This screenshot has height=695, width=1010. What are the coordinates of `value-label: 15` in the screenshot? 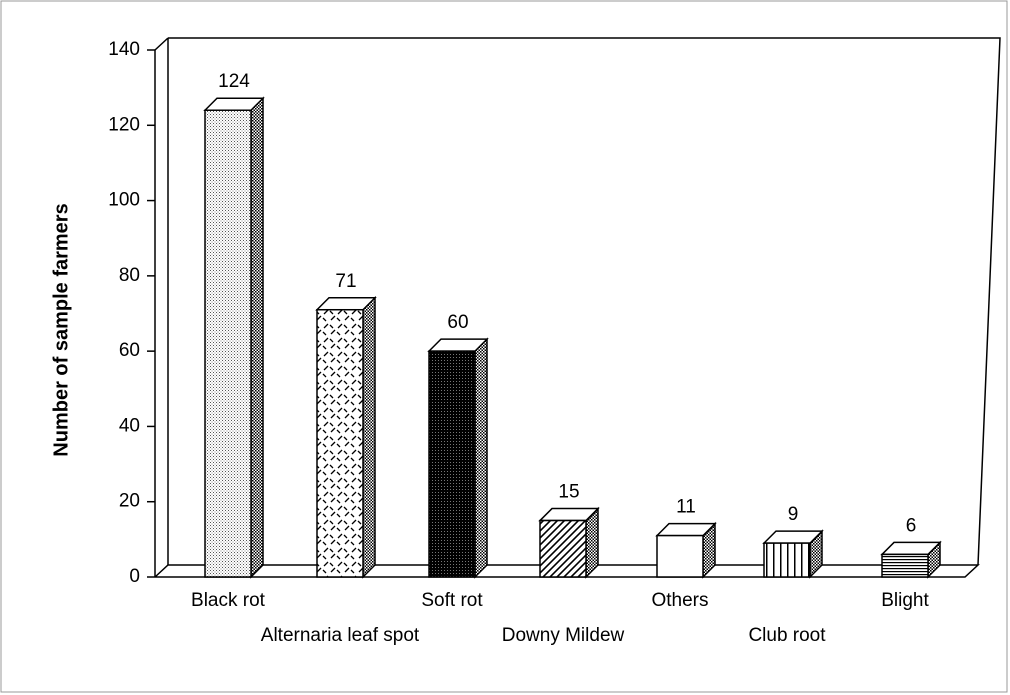 It's located at (568, 492).